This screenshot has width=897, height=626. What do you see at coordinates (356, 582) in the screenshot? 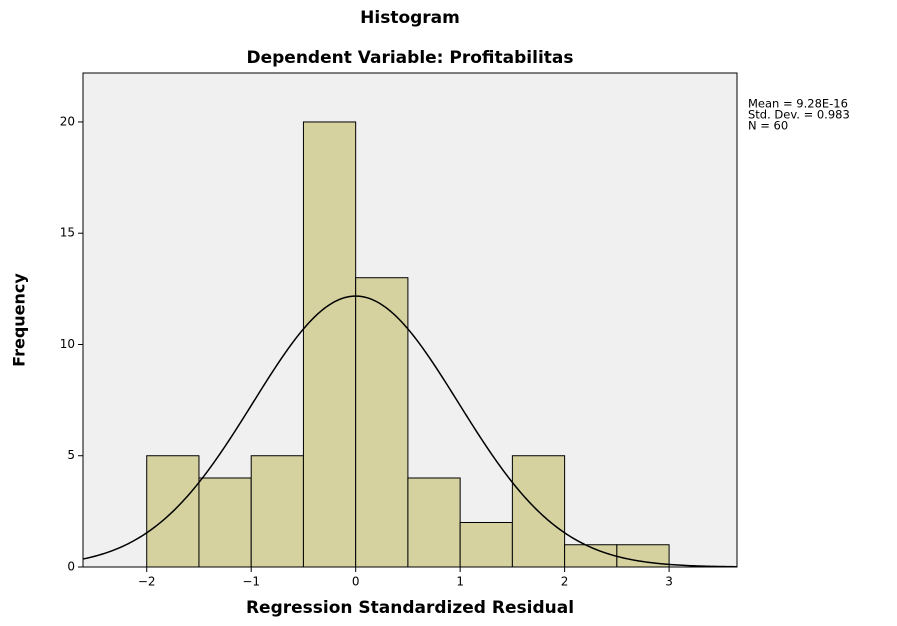
I see `x-tick-label: 0` at bounding box center [356, 582].